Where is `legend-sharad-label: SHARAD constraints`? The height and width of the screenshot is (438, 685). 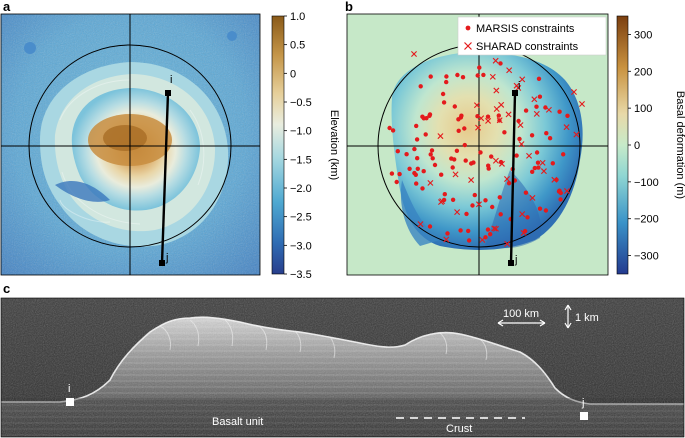 legend-sharad-label: SHARAD constraints is located at coordinates (527, 47).